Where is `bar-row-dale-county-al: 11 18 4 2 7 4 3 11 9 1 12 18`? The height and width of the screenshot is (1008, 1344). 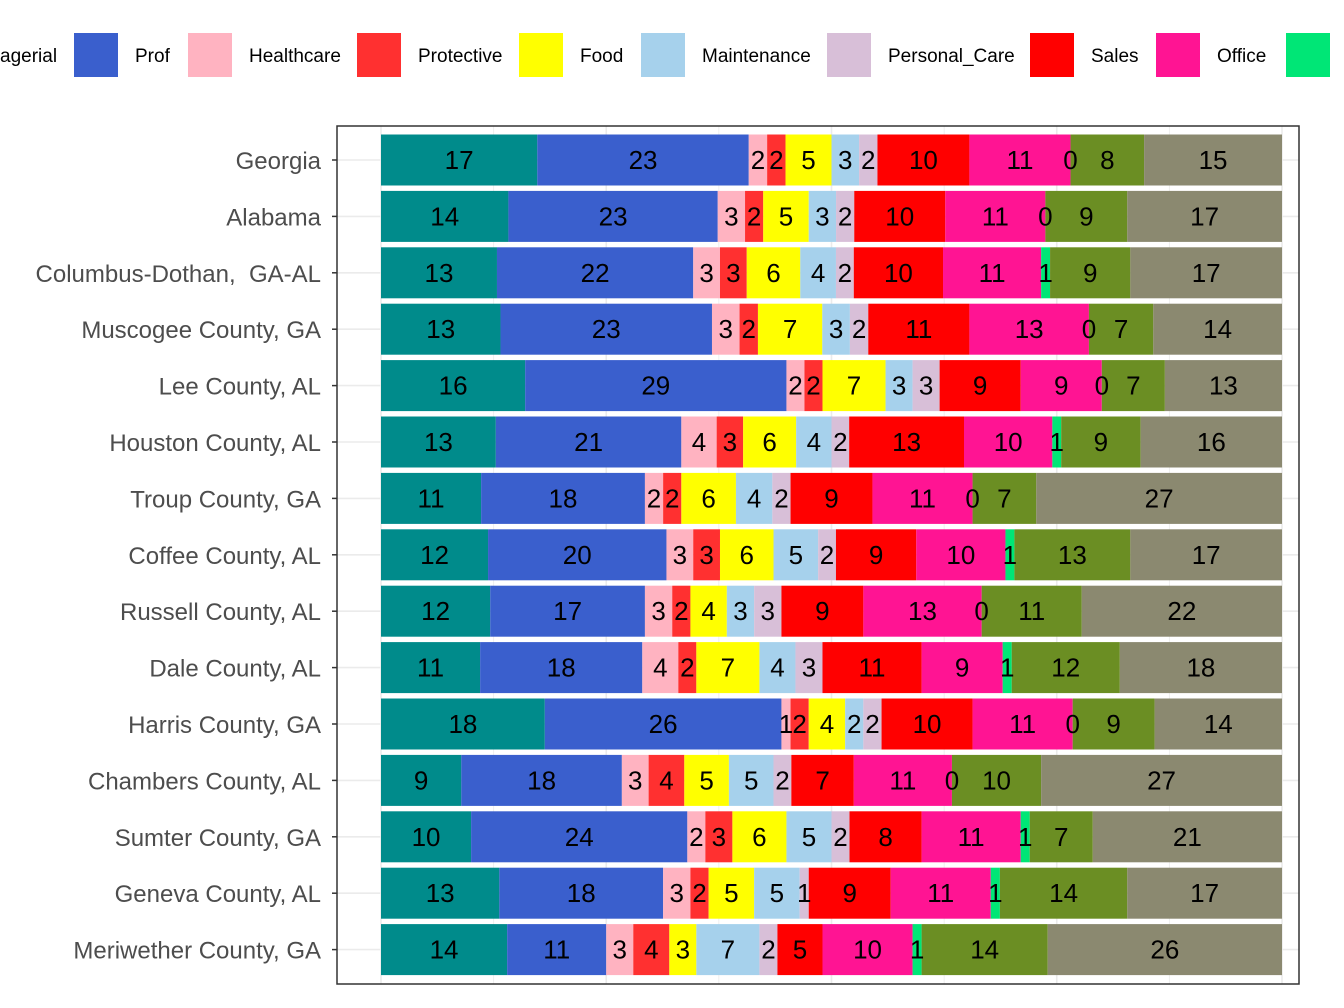 bar-row-dale-county-al: 11 18 4 2 7 4 3 11 9 1 12 18 is located at coordinates (831, 668).